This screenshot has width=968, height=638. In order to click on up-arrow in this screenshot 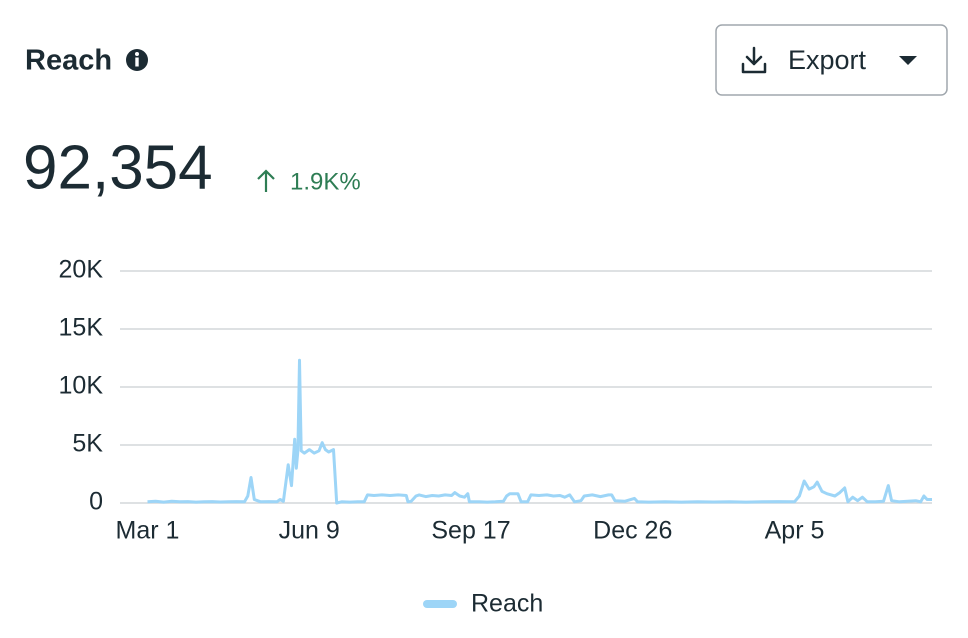, I will do `click(266, 180)`.